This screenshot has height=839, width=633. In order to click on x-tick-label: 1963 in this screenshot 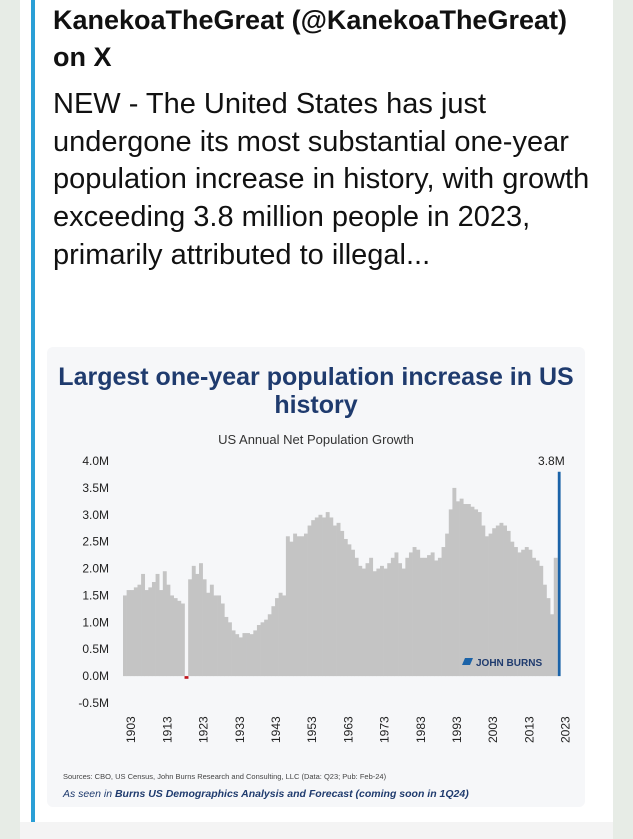, I will do `click(348, 729)`.